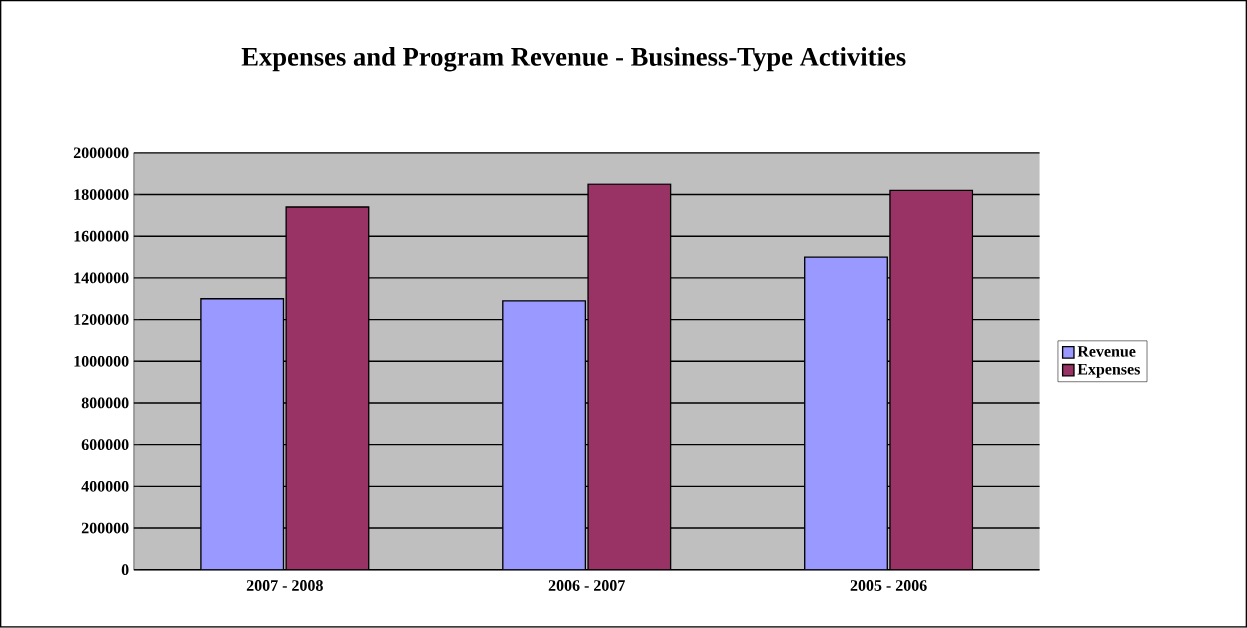 The width and height of the screenshot is (1247, 628). Describe the element at coordinates (101, 153) in the screenshot. I see `y-tick-label: 2000000` at that location.